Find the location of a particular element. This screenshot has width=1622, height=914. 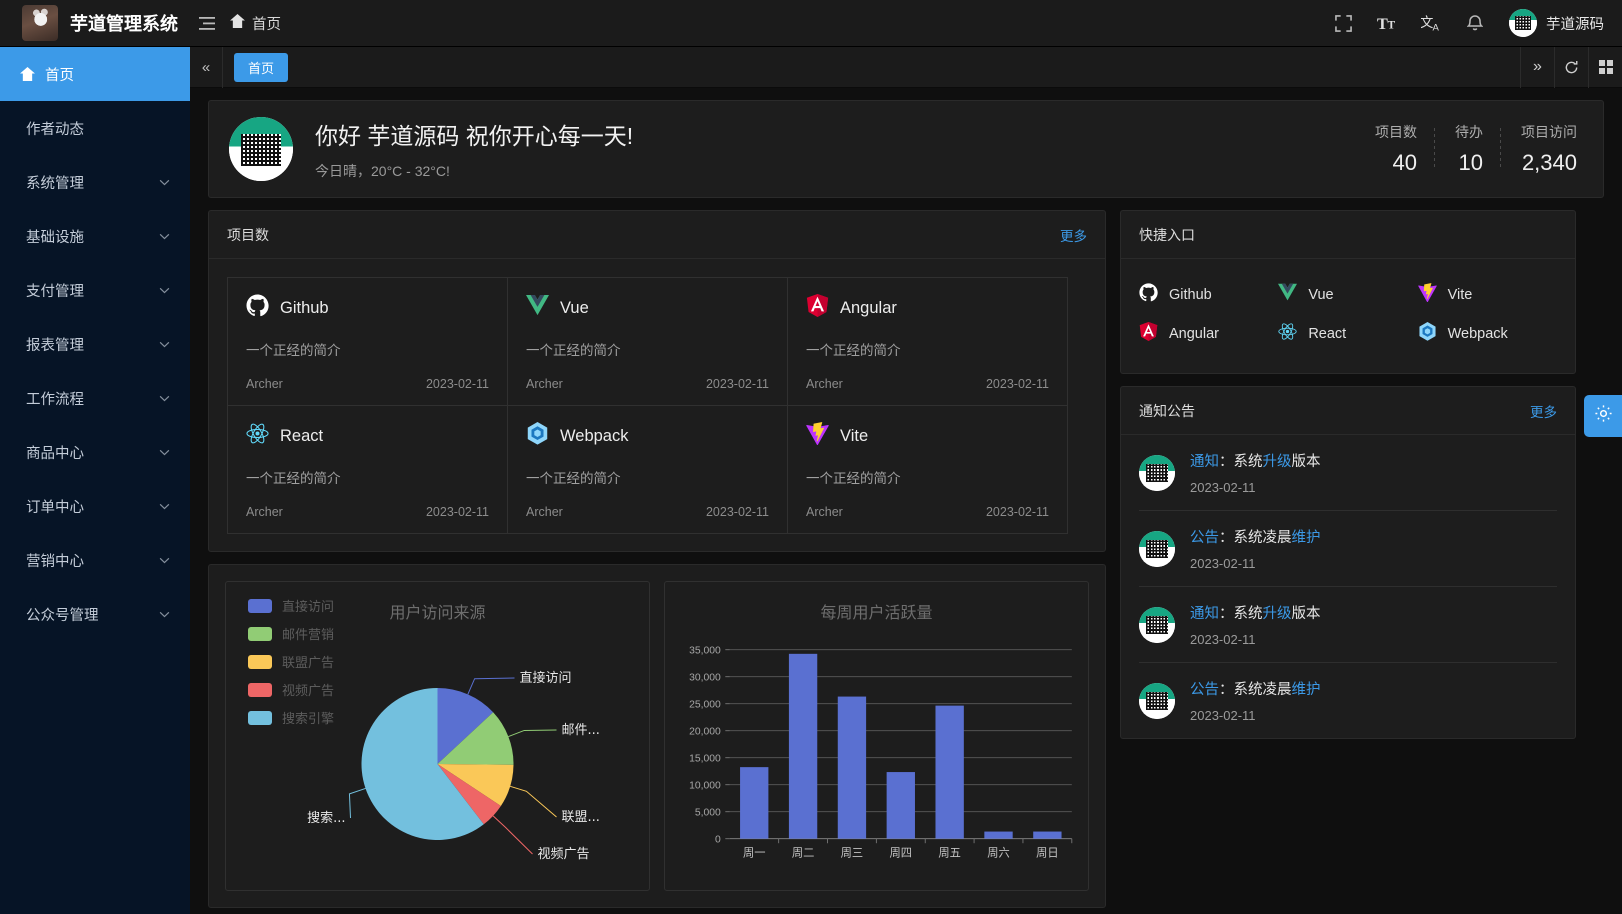

quick-entry-item: Angular is located at coordinates (1208, 333).